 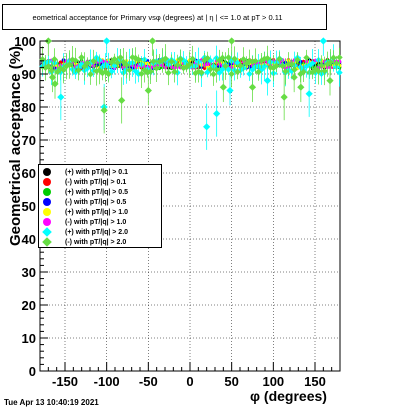 What do you see at coordinates (84, 223) in the screenshot?
I see `legend-entry: (-) with pT/|q| > 1.0` at bounding box center [84, 223].